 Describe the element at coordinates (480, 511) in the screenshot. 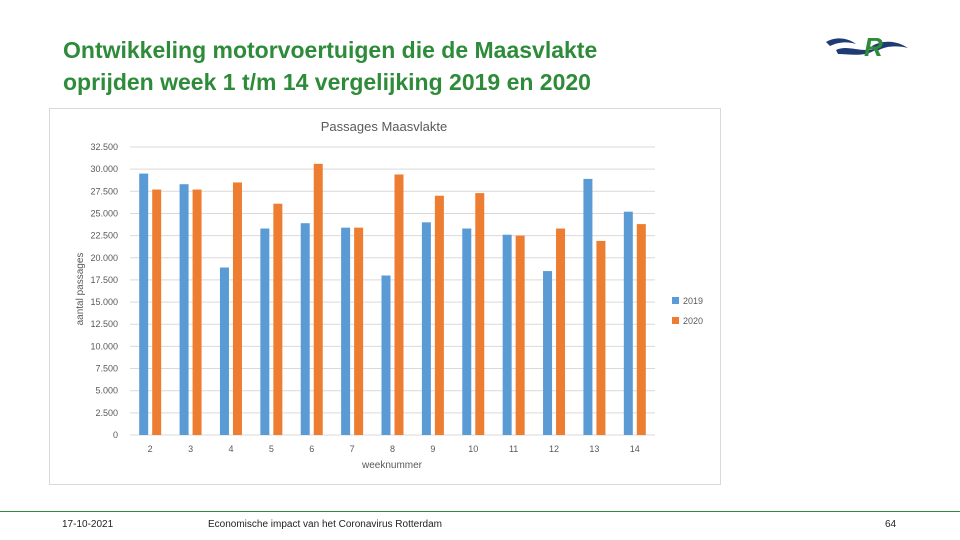

I see `footer-divider` at that location.